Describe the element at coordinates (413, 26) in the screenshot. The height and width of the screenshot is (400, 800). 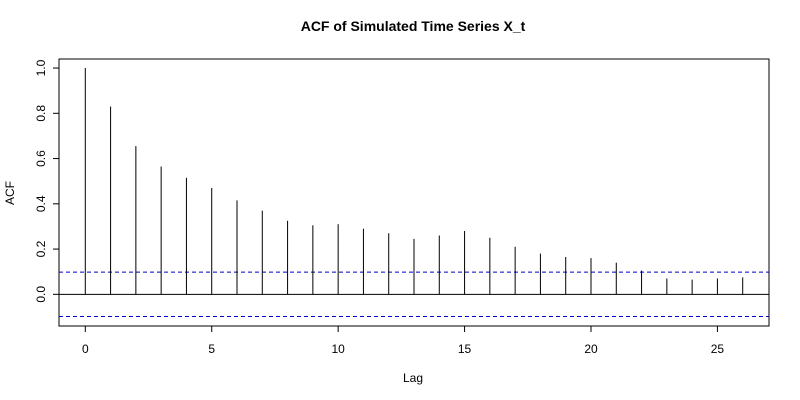
I see `chart-title: ACF of Simulated Time Series X_t` at that location.